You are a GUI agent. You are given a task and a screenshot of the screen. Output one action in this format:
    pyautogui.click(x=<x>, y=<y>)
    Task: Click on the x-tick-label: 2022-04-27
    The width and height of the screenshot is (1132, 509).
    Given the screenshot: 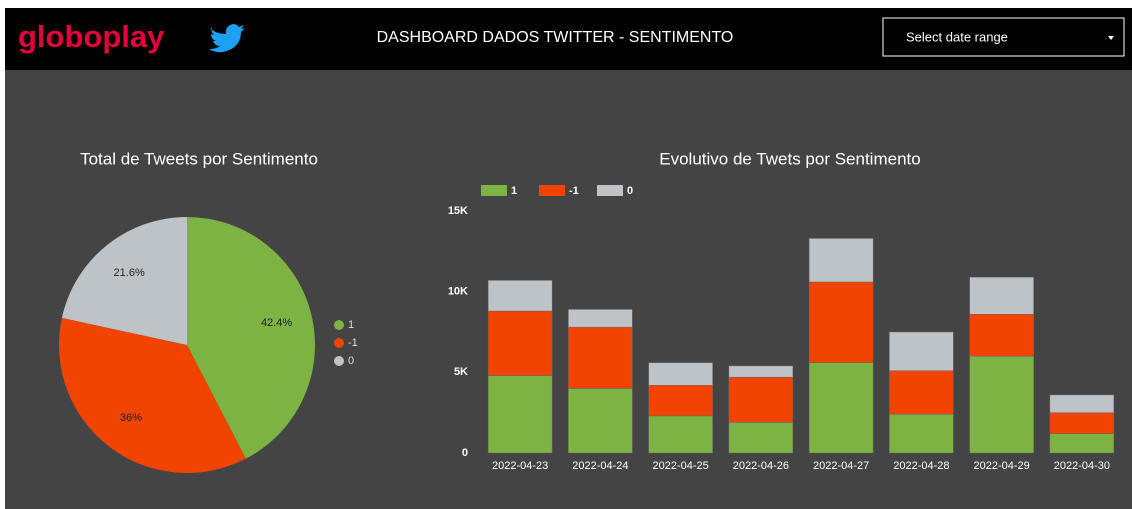 What is the action you would take?
    pyautogui.click(x=841, y=466)
    